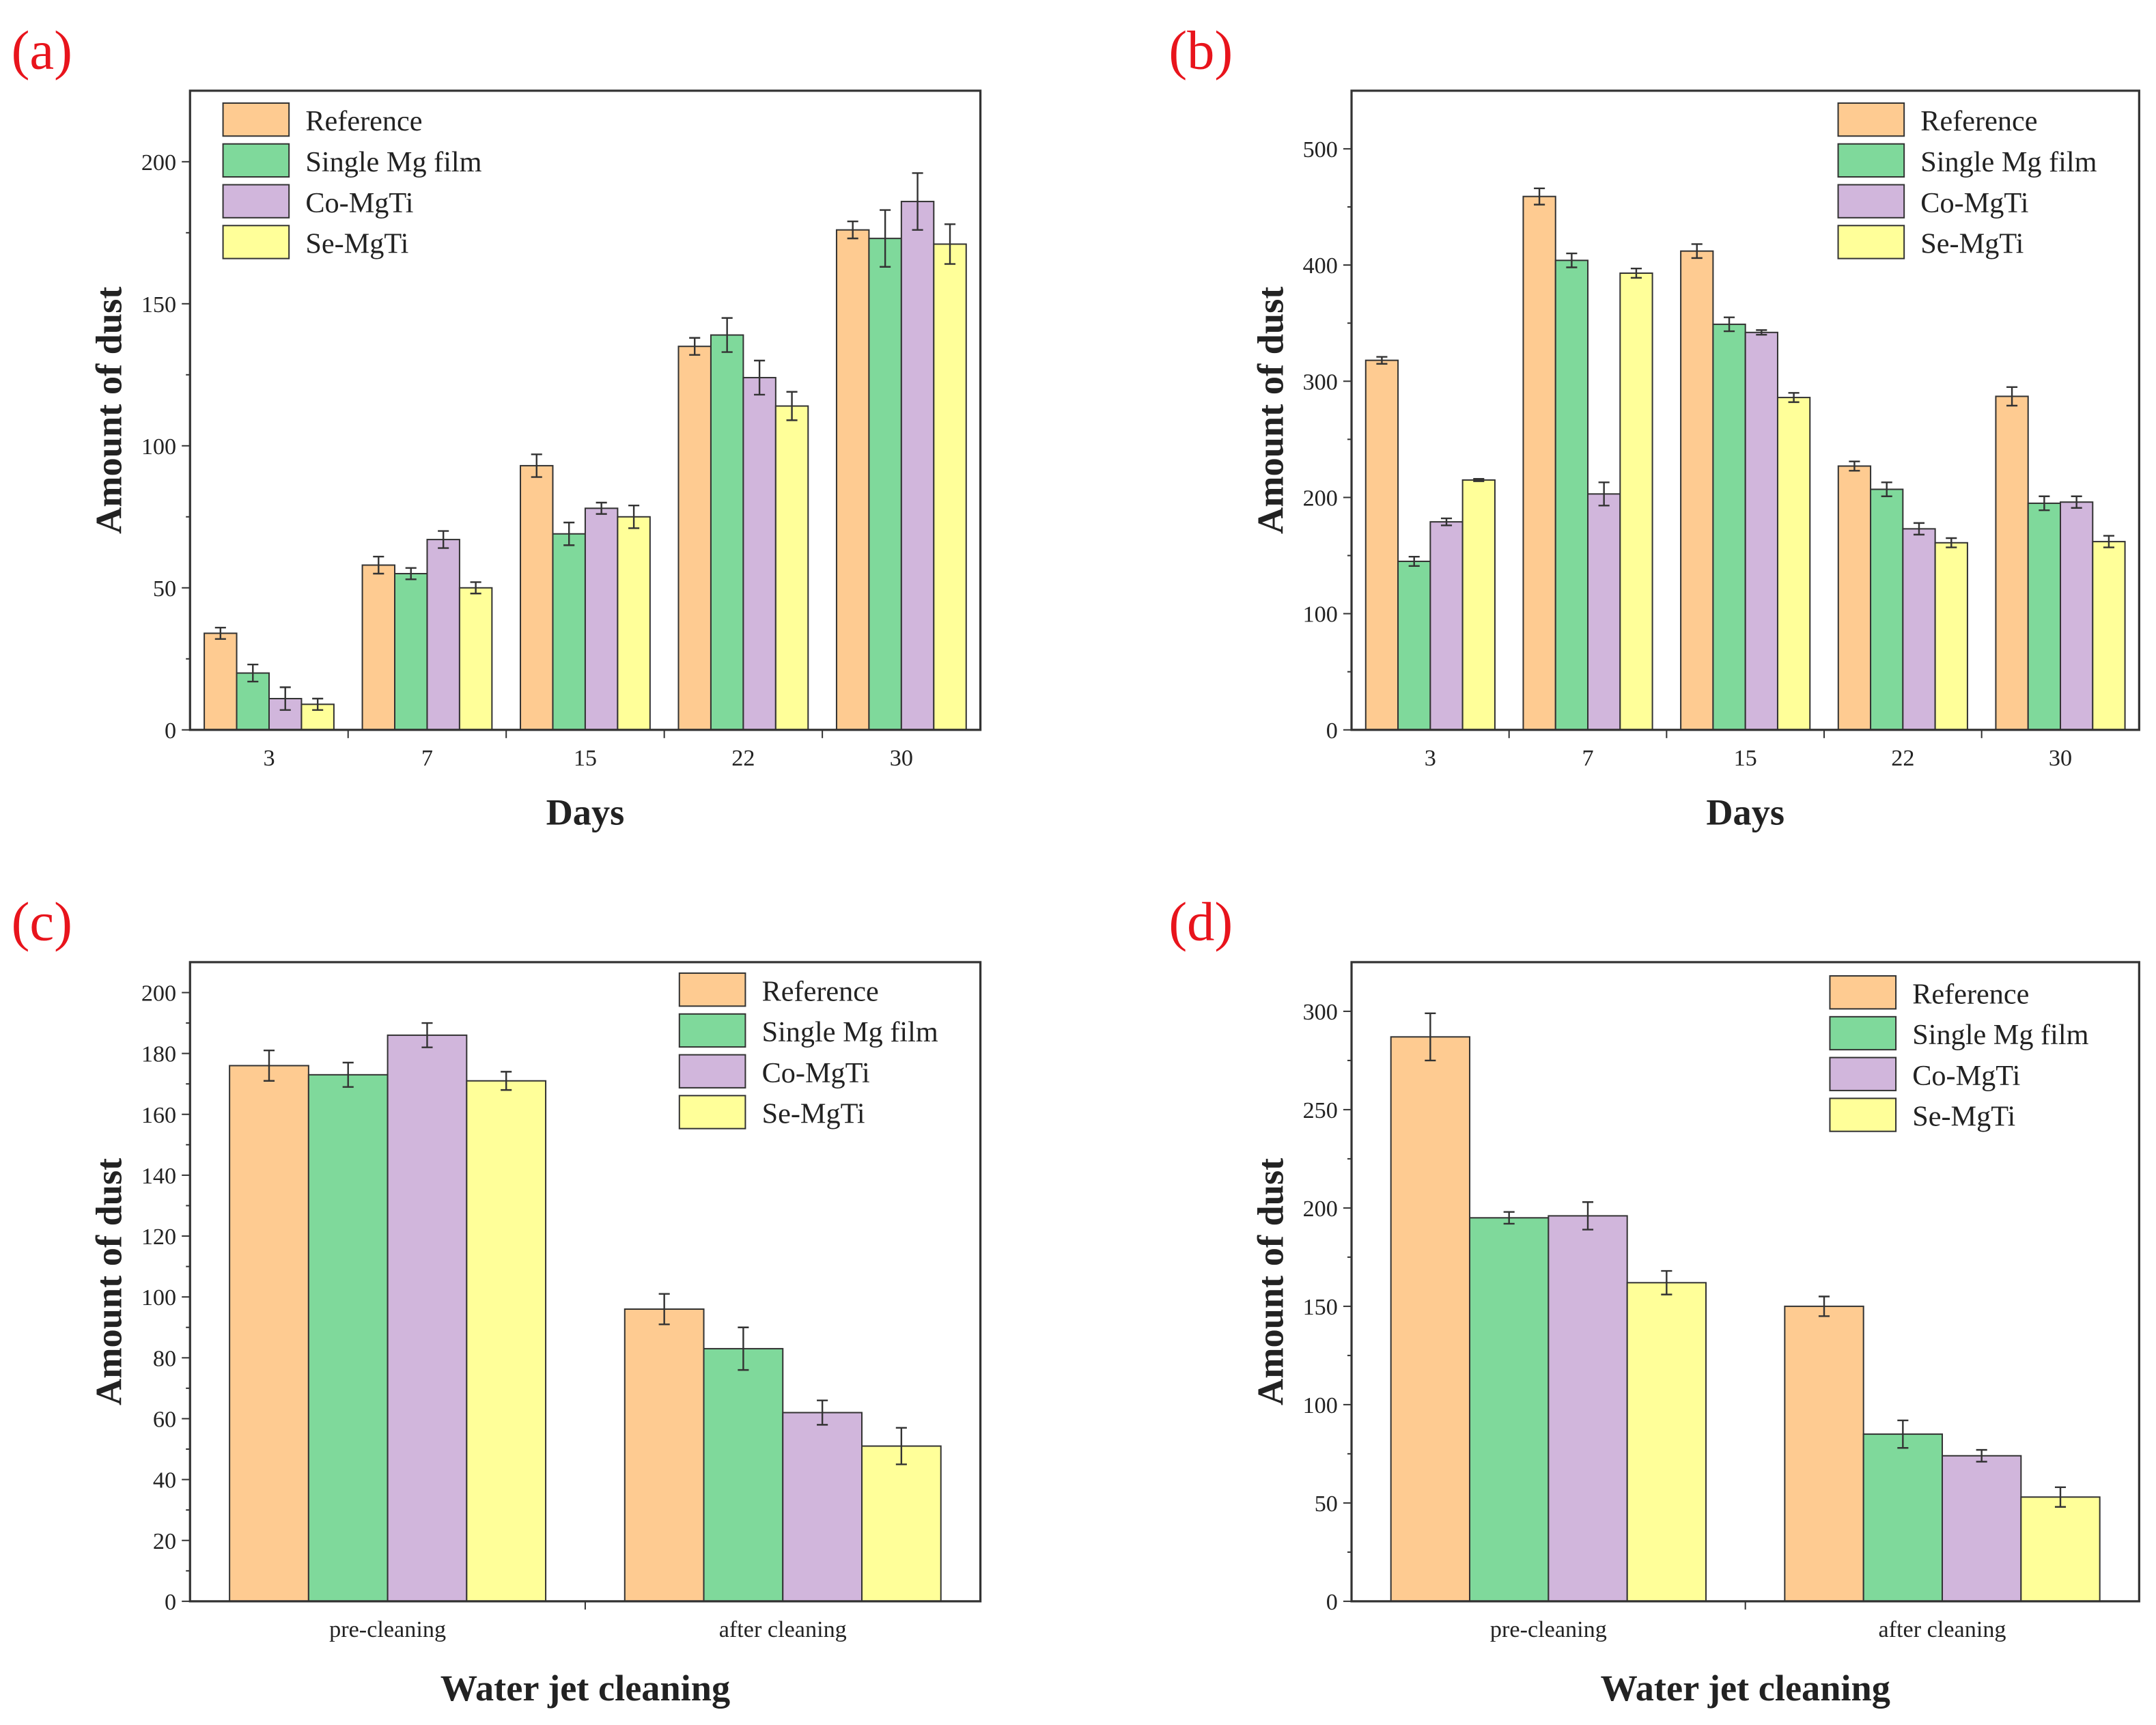 Image resolution: width=2156 pixels, height=1725 pixels. What do you see at coordinates (813, 1114) in the screenshot?
I see `legend-label: Se-MgTi` at bounding box center [813, 1114].